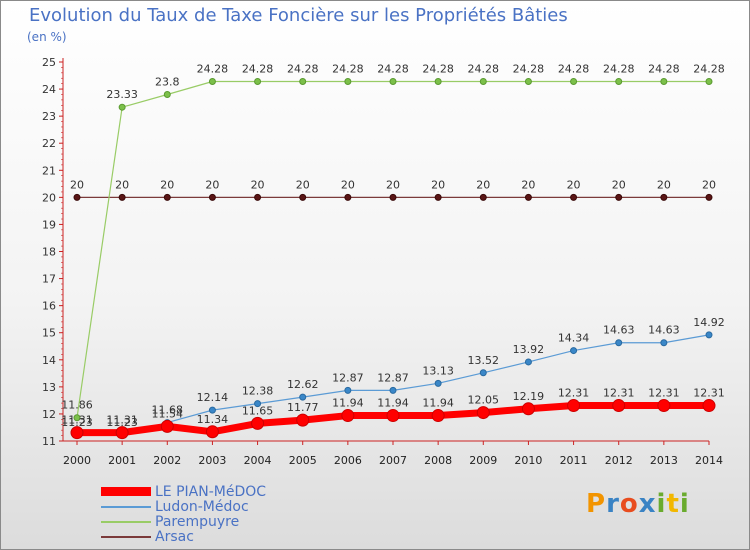  What do you see at coordinates (638, 504) in the screenshot?
I see `proxiti-logo: Proxiti` at bounding box center [638, 504].